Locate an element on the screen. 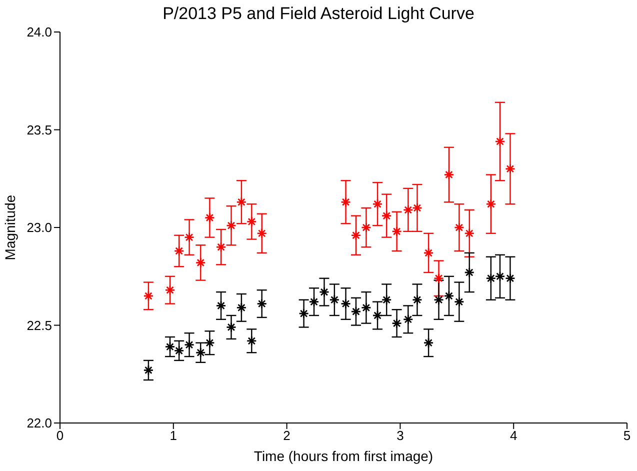  x-tick-label: 0 is located at coordinates (60, 436).